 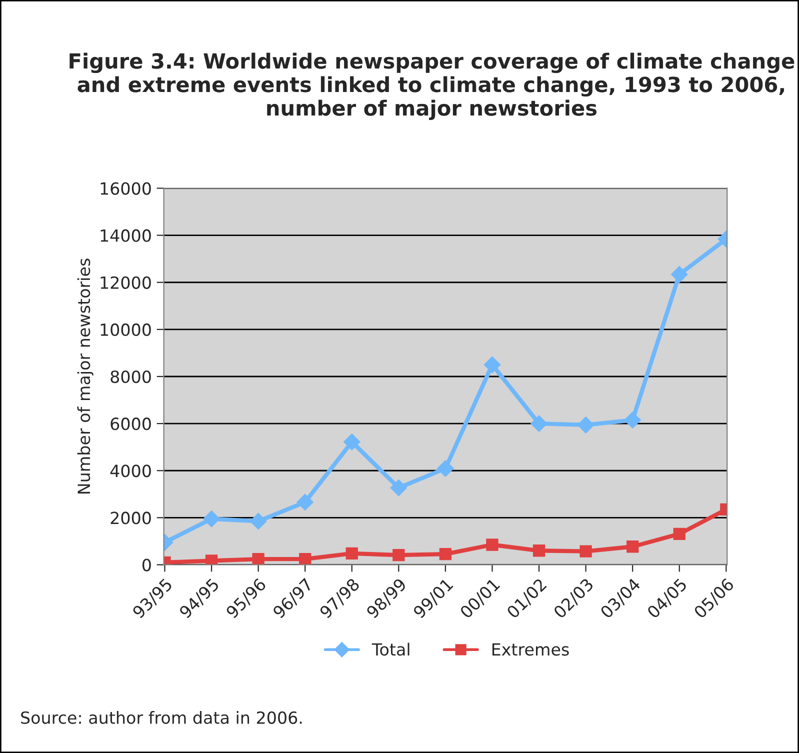 I want to click on y-tick-label: 4000, so click(x=130, y=471).